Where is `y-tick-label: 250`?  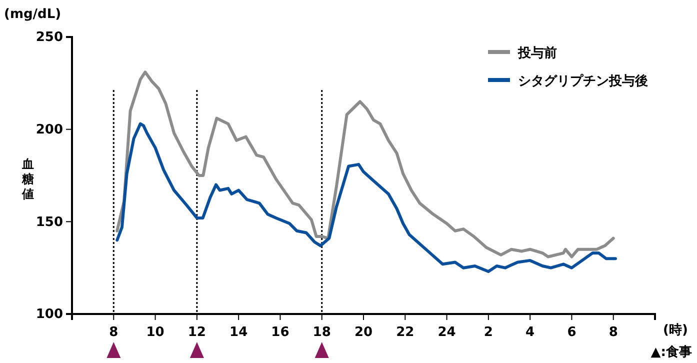 y-tick-label: 250 is located at coordinates (49, 38).